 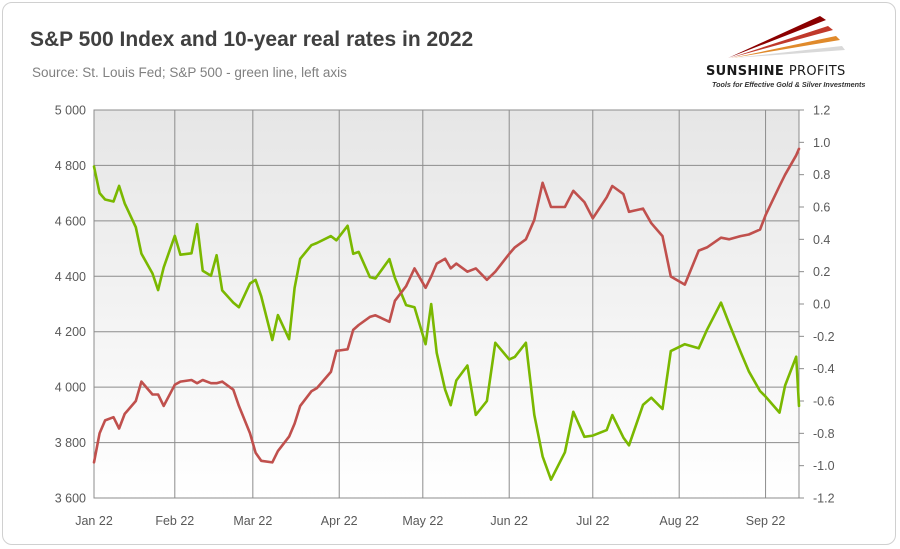 What do you see at coordinates (821, 175) in the screenshot?
I see `y-right-tick-label: 0.8` at bounding box center [821, 175].